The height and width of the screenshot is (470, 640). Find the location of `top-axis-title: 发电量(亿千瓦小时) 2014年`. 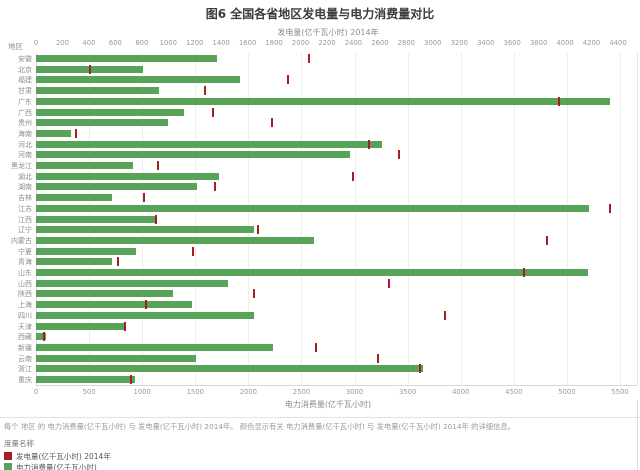

top-axis-title: 发电量(亿千瓦小时) 2014年 is located at coordinates (328, 32).